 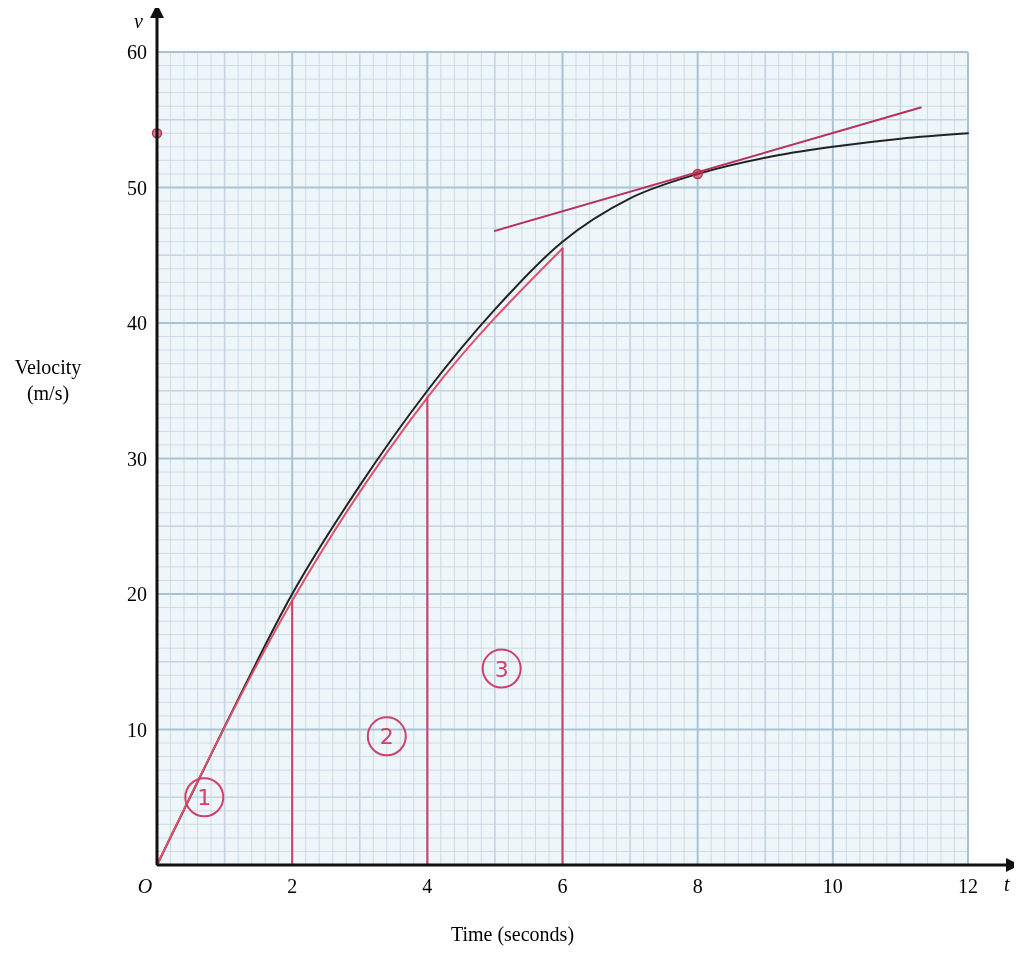 What do you see at coordinates (204, 798) in the screenshot?
I see `annotation: 1` at bounding box center [204, 798].